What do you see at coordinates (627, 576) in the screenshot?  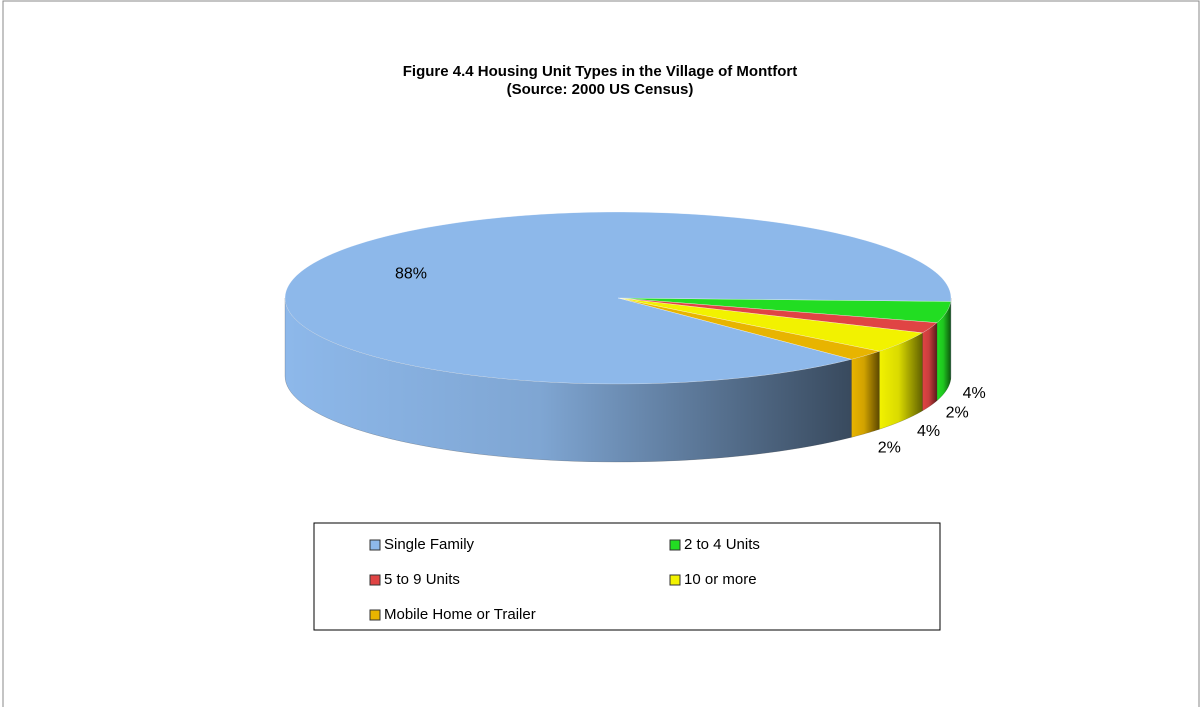 I see `legend-box` at bounding box center [627, 576].